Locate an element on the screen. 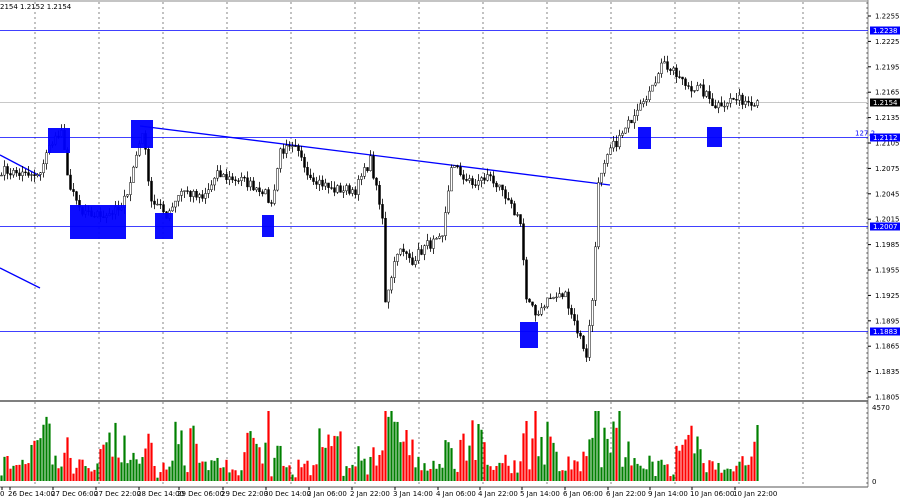 This screenshot has width=900, height=500. price-tick-label: 1.2255 is located at coordinates (887, 17).